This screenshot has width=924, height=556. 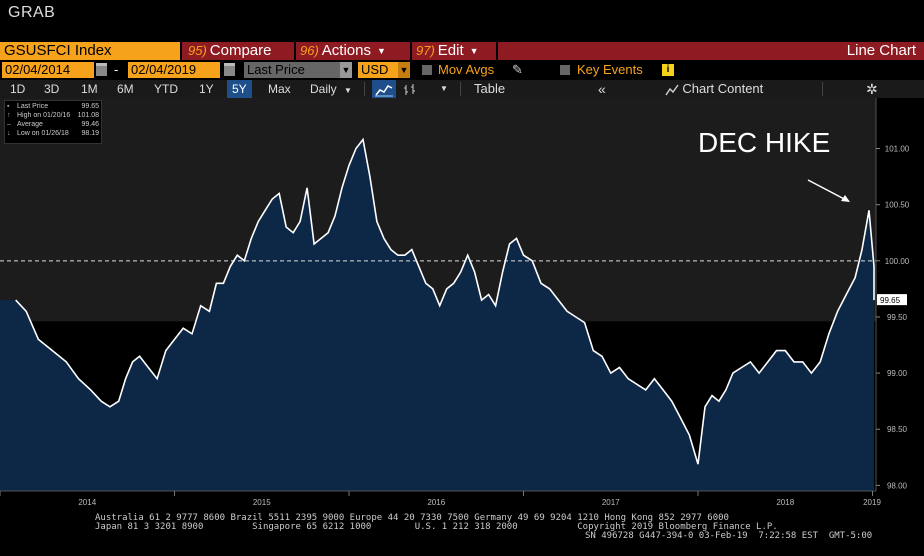 What do you see at coordinates (8, 106) in the screenshot?
I see `square-icon: ▪` at bounding box center [8, 106].